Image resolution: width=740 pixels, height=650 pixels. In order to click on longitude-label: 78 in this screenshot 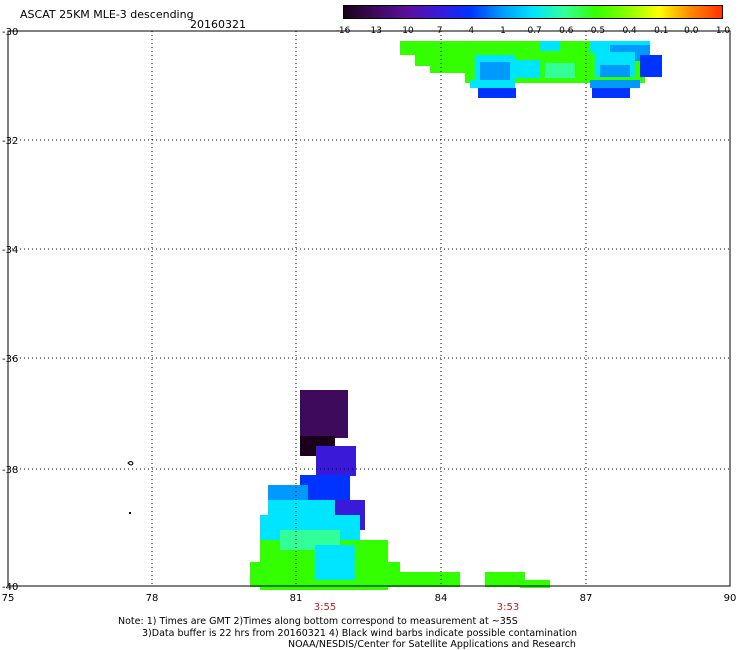, I will do `click(152, 598)`.